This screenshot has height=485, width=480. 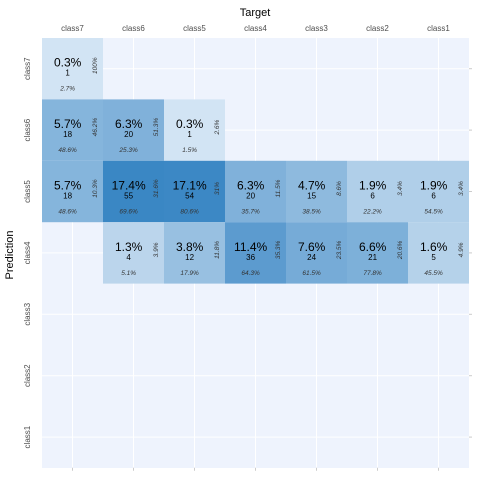 I want to click on cell-row-percentage-label: 10.3%, so click(x=95, y=188).